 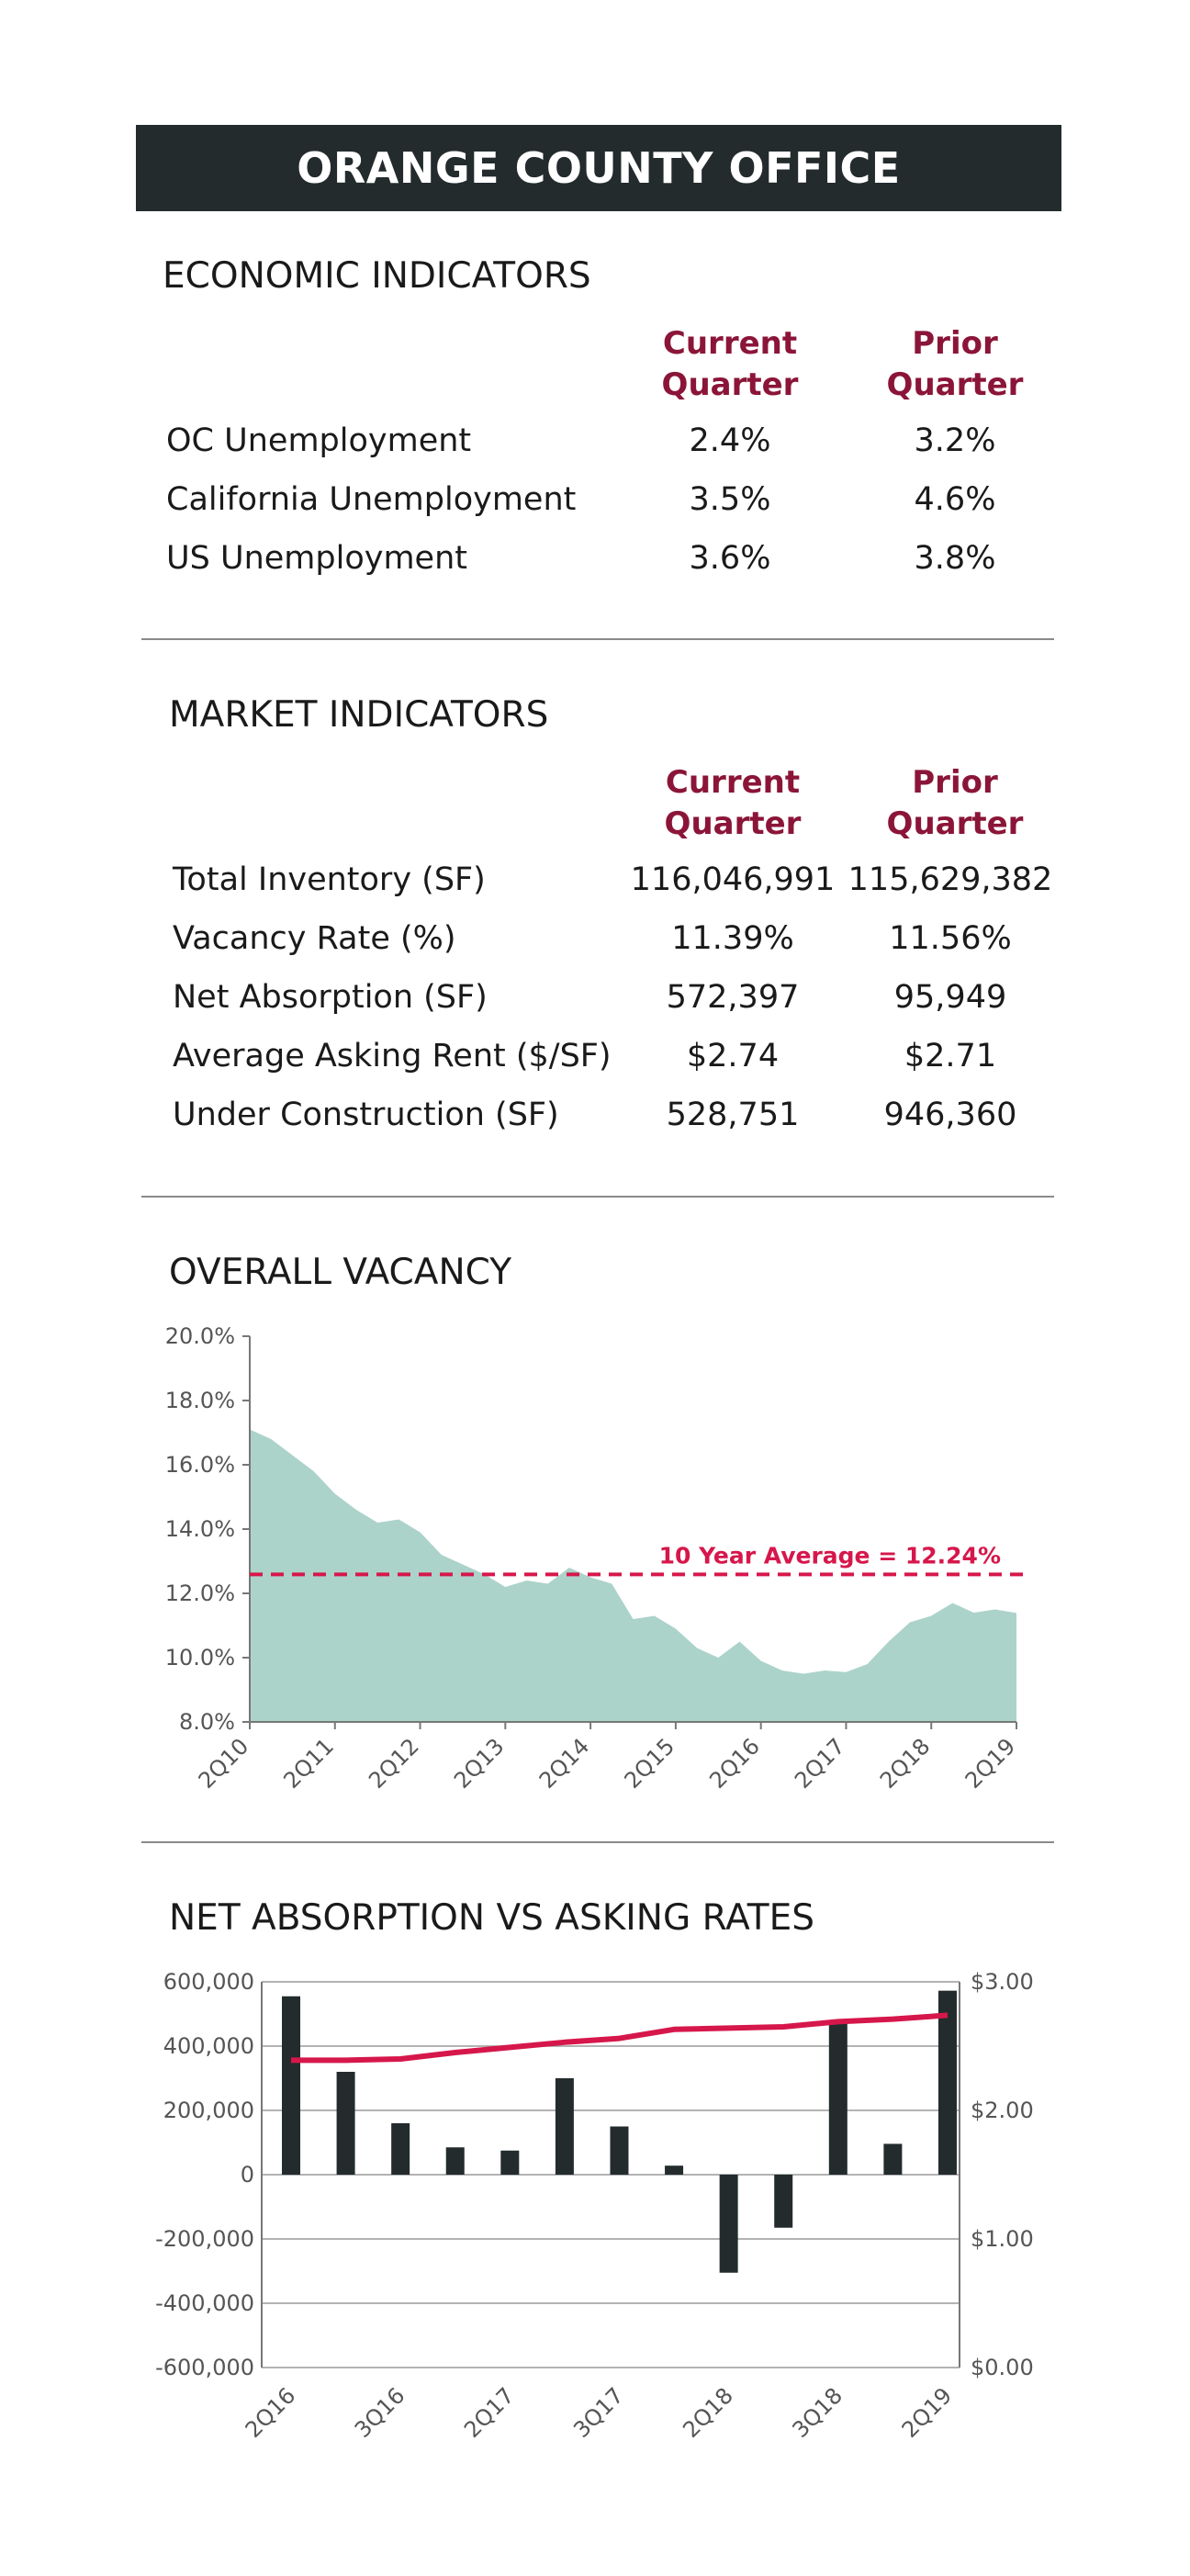 I want to click on y-tick-label: -600,000, so click(x=204, y=2367).